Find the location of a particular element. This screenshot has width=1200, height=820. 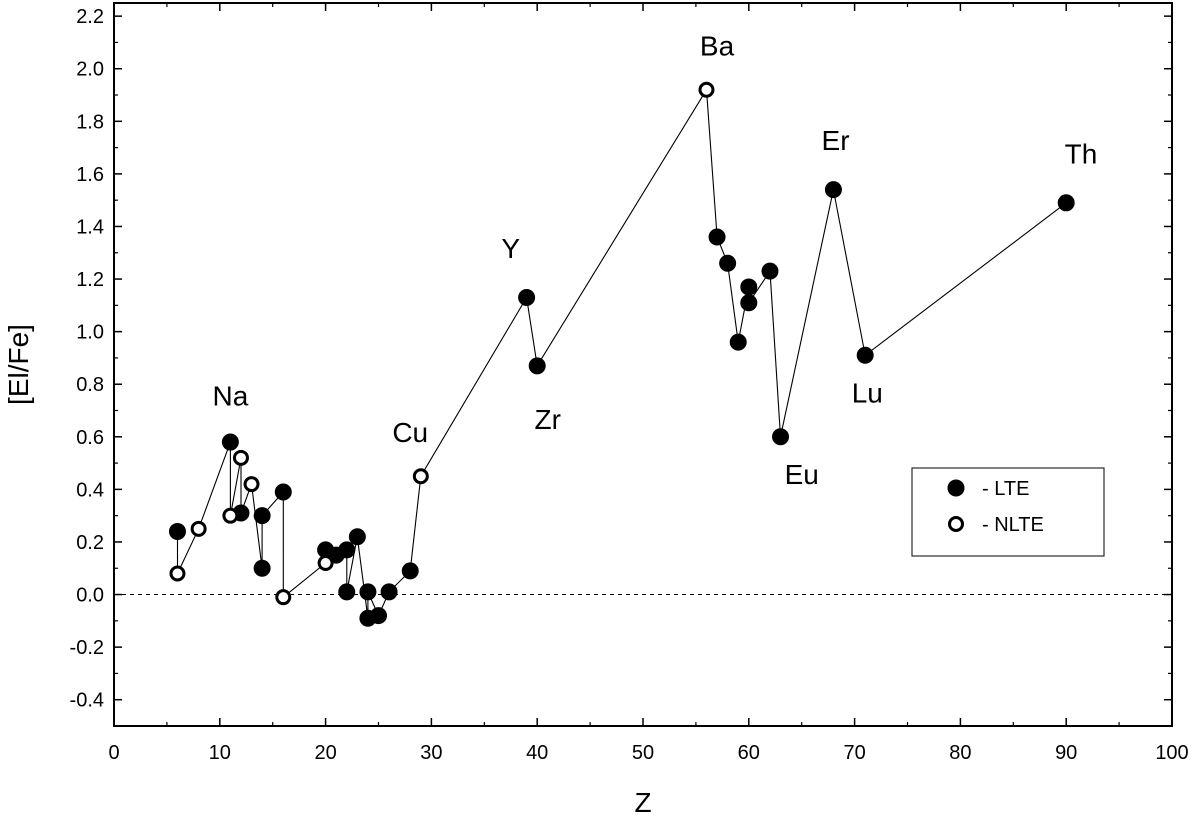

y-axis-title: [El/Fe] is located at coordinates (18, 364).